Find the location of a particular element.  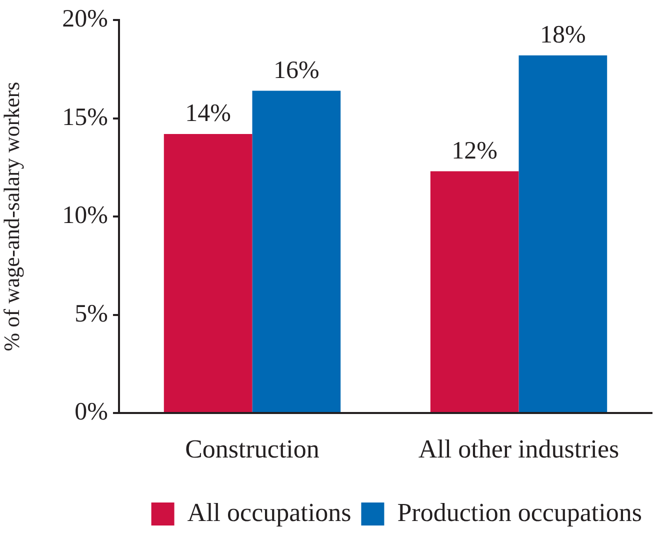

data-label: 14% is located at coordinates (208, 114).